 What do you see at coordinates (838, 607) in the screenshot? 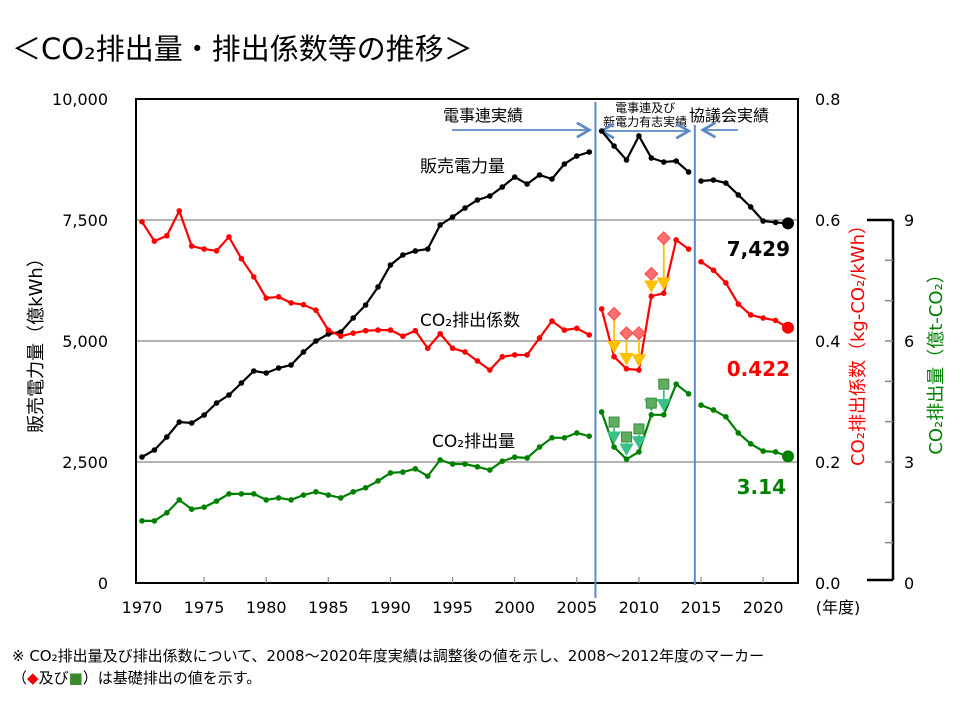
I see `x-axis-title: (年度)` at bounding box center [838, 607].